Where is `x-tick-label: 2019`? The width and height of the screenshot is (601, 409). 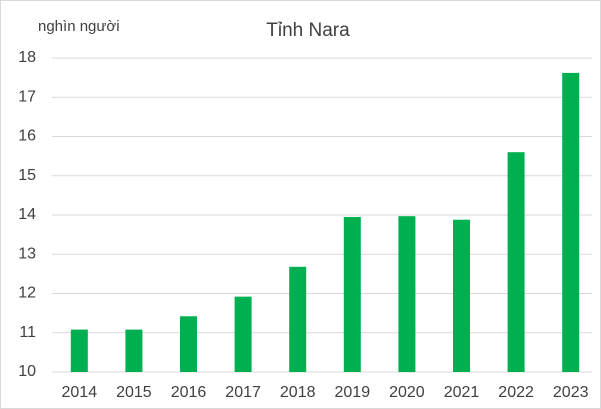
x-tick-label: 2019 is located at coordinates (353, 392).